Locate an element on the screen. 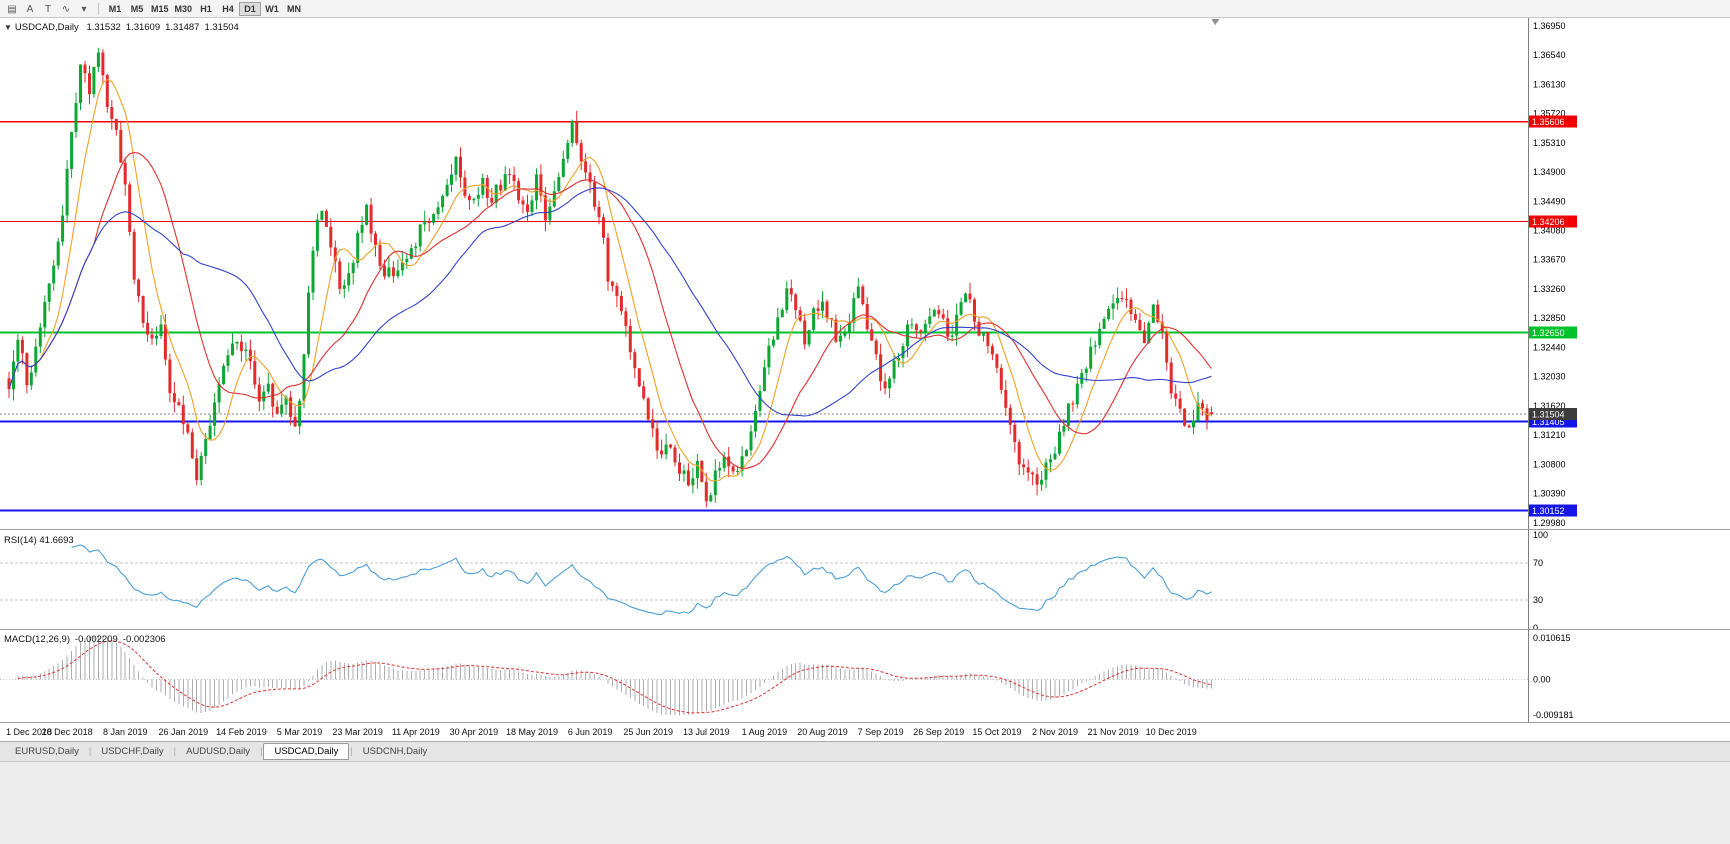 The height and width of the screenshot is (844, 1730). svg-text: 1.32850 is located at coordinates (1549, 318).